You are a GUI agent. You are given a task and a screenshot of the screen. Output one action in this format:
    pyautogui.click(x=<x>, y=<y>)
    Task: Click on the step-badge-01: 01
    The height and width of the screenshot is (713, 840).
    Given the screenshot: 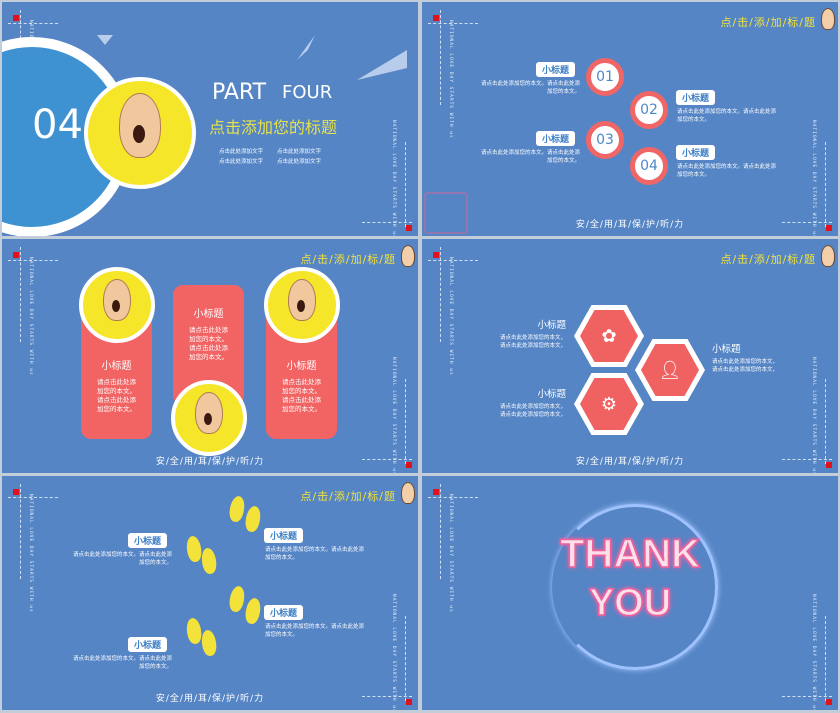 What is the action you would take?
    pyautogui.click(x=605, y=77)
    